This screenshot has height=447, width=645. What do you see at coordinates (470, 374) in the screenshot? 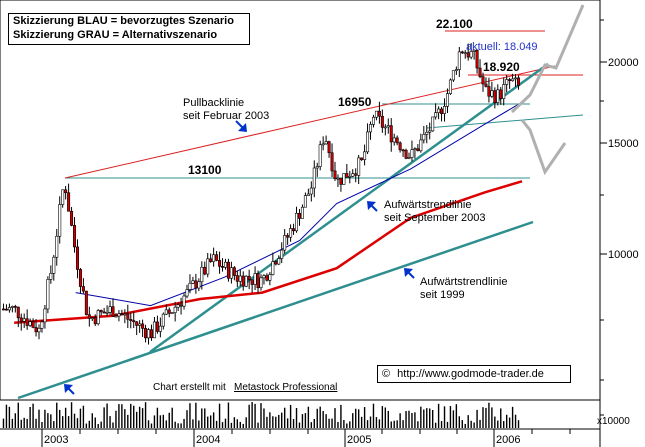
I see `website-link: http://www.godmode-trader.de` at bounding box center [470, 374].